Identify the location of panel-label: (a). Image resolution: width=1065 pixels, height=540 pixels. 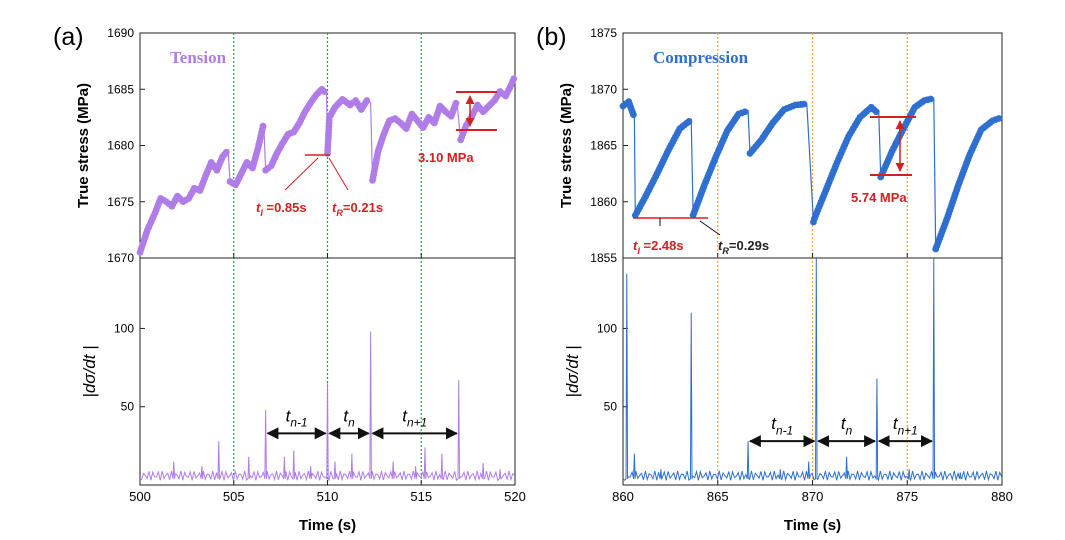
(68, 37).